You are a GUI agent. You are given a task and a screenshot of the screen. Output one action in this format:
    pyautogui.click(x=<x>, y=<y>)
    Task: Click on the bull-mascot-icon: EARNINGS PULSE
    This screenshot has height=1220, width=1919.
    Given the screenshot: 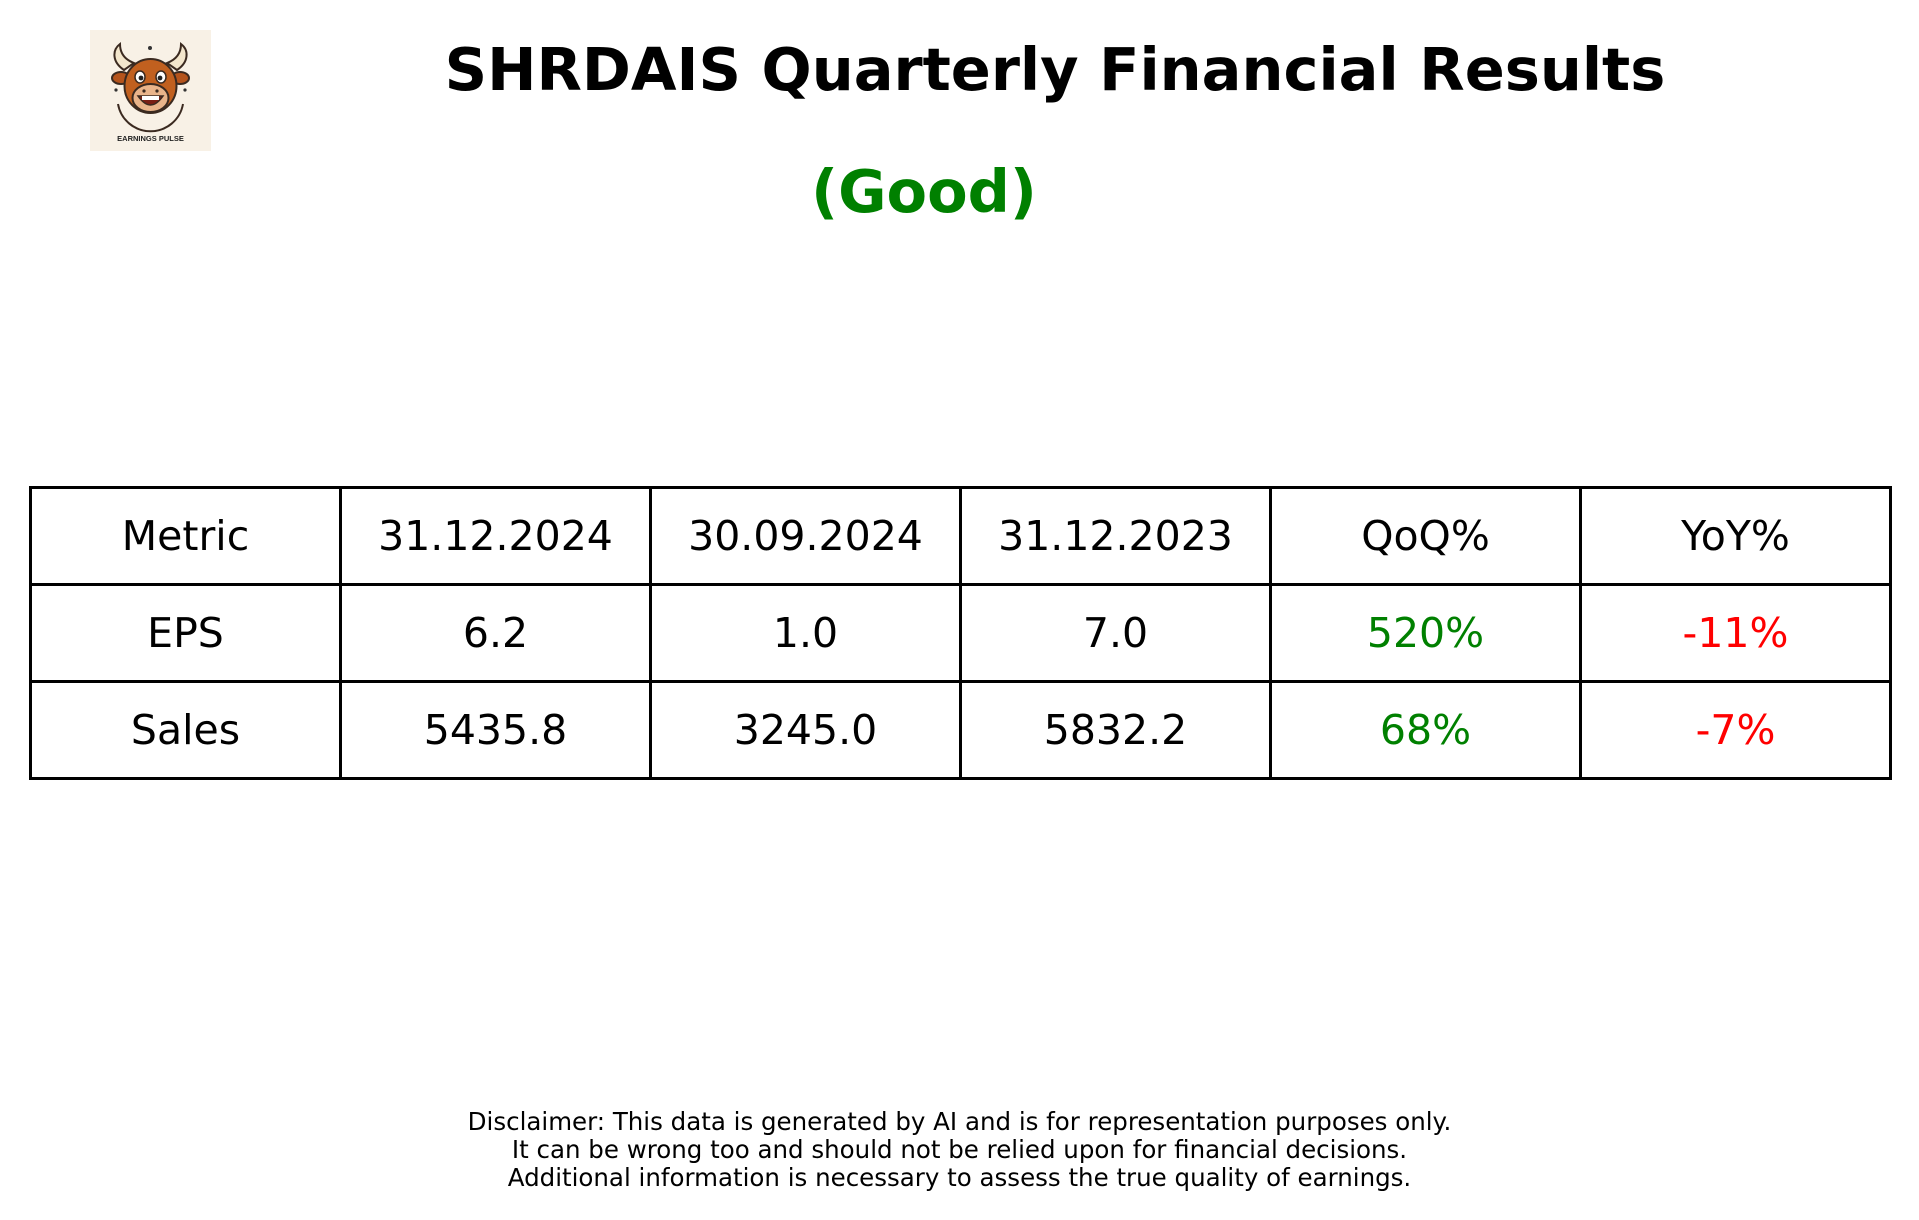 What is the action you would take?
    pyautogui.click(x=150, y=92)
    